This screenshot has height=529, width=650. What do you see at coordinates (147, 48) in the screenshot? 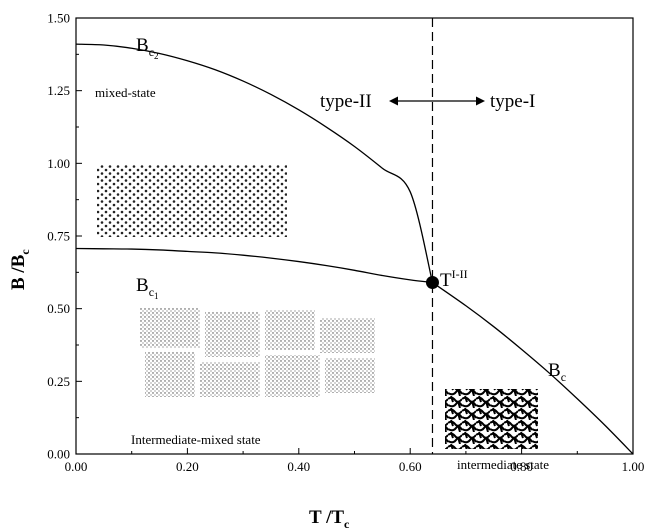
I see `label-bc2: Bc2` at bounding box center [147, 48].